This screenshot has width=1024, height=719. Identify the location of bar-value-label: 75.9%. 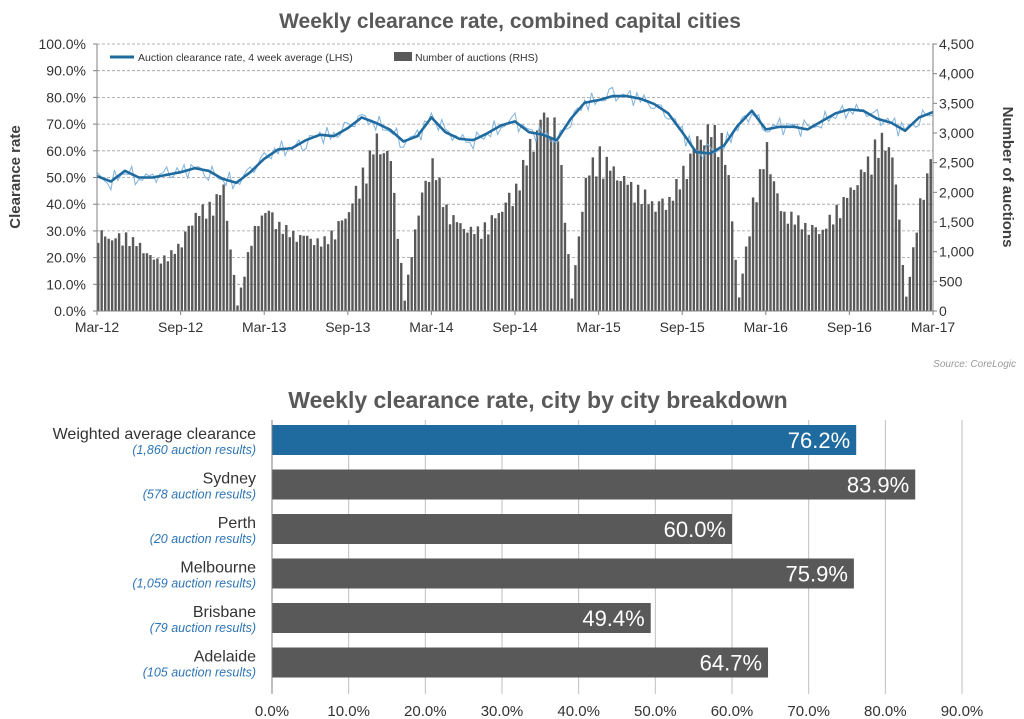
(817, 574).